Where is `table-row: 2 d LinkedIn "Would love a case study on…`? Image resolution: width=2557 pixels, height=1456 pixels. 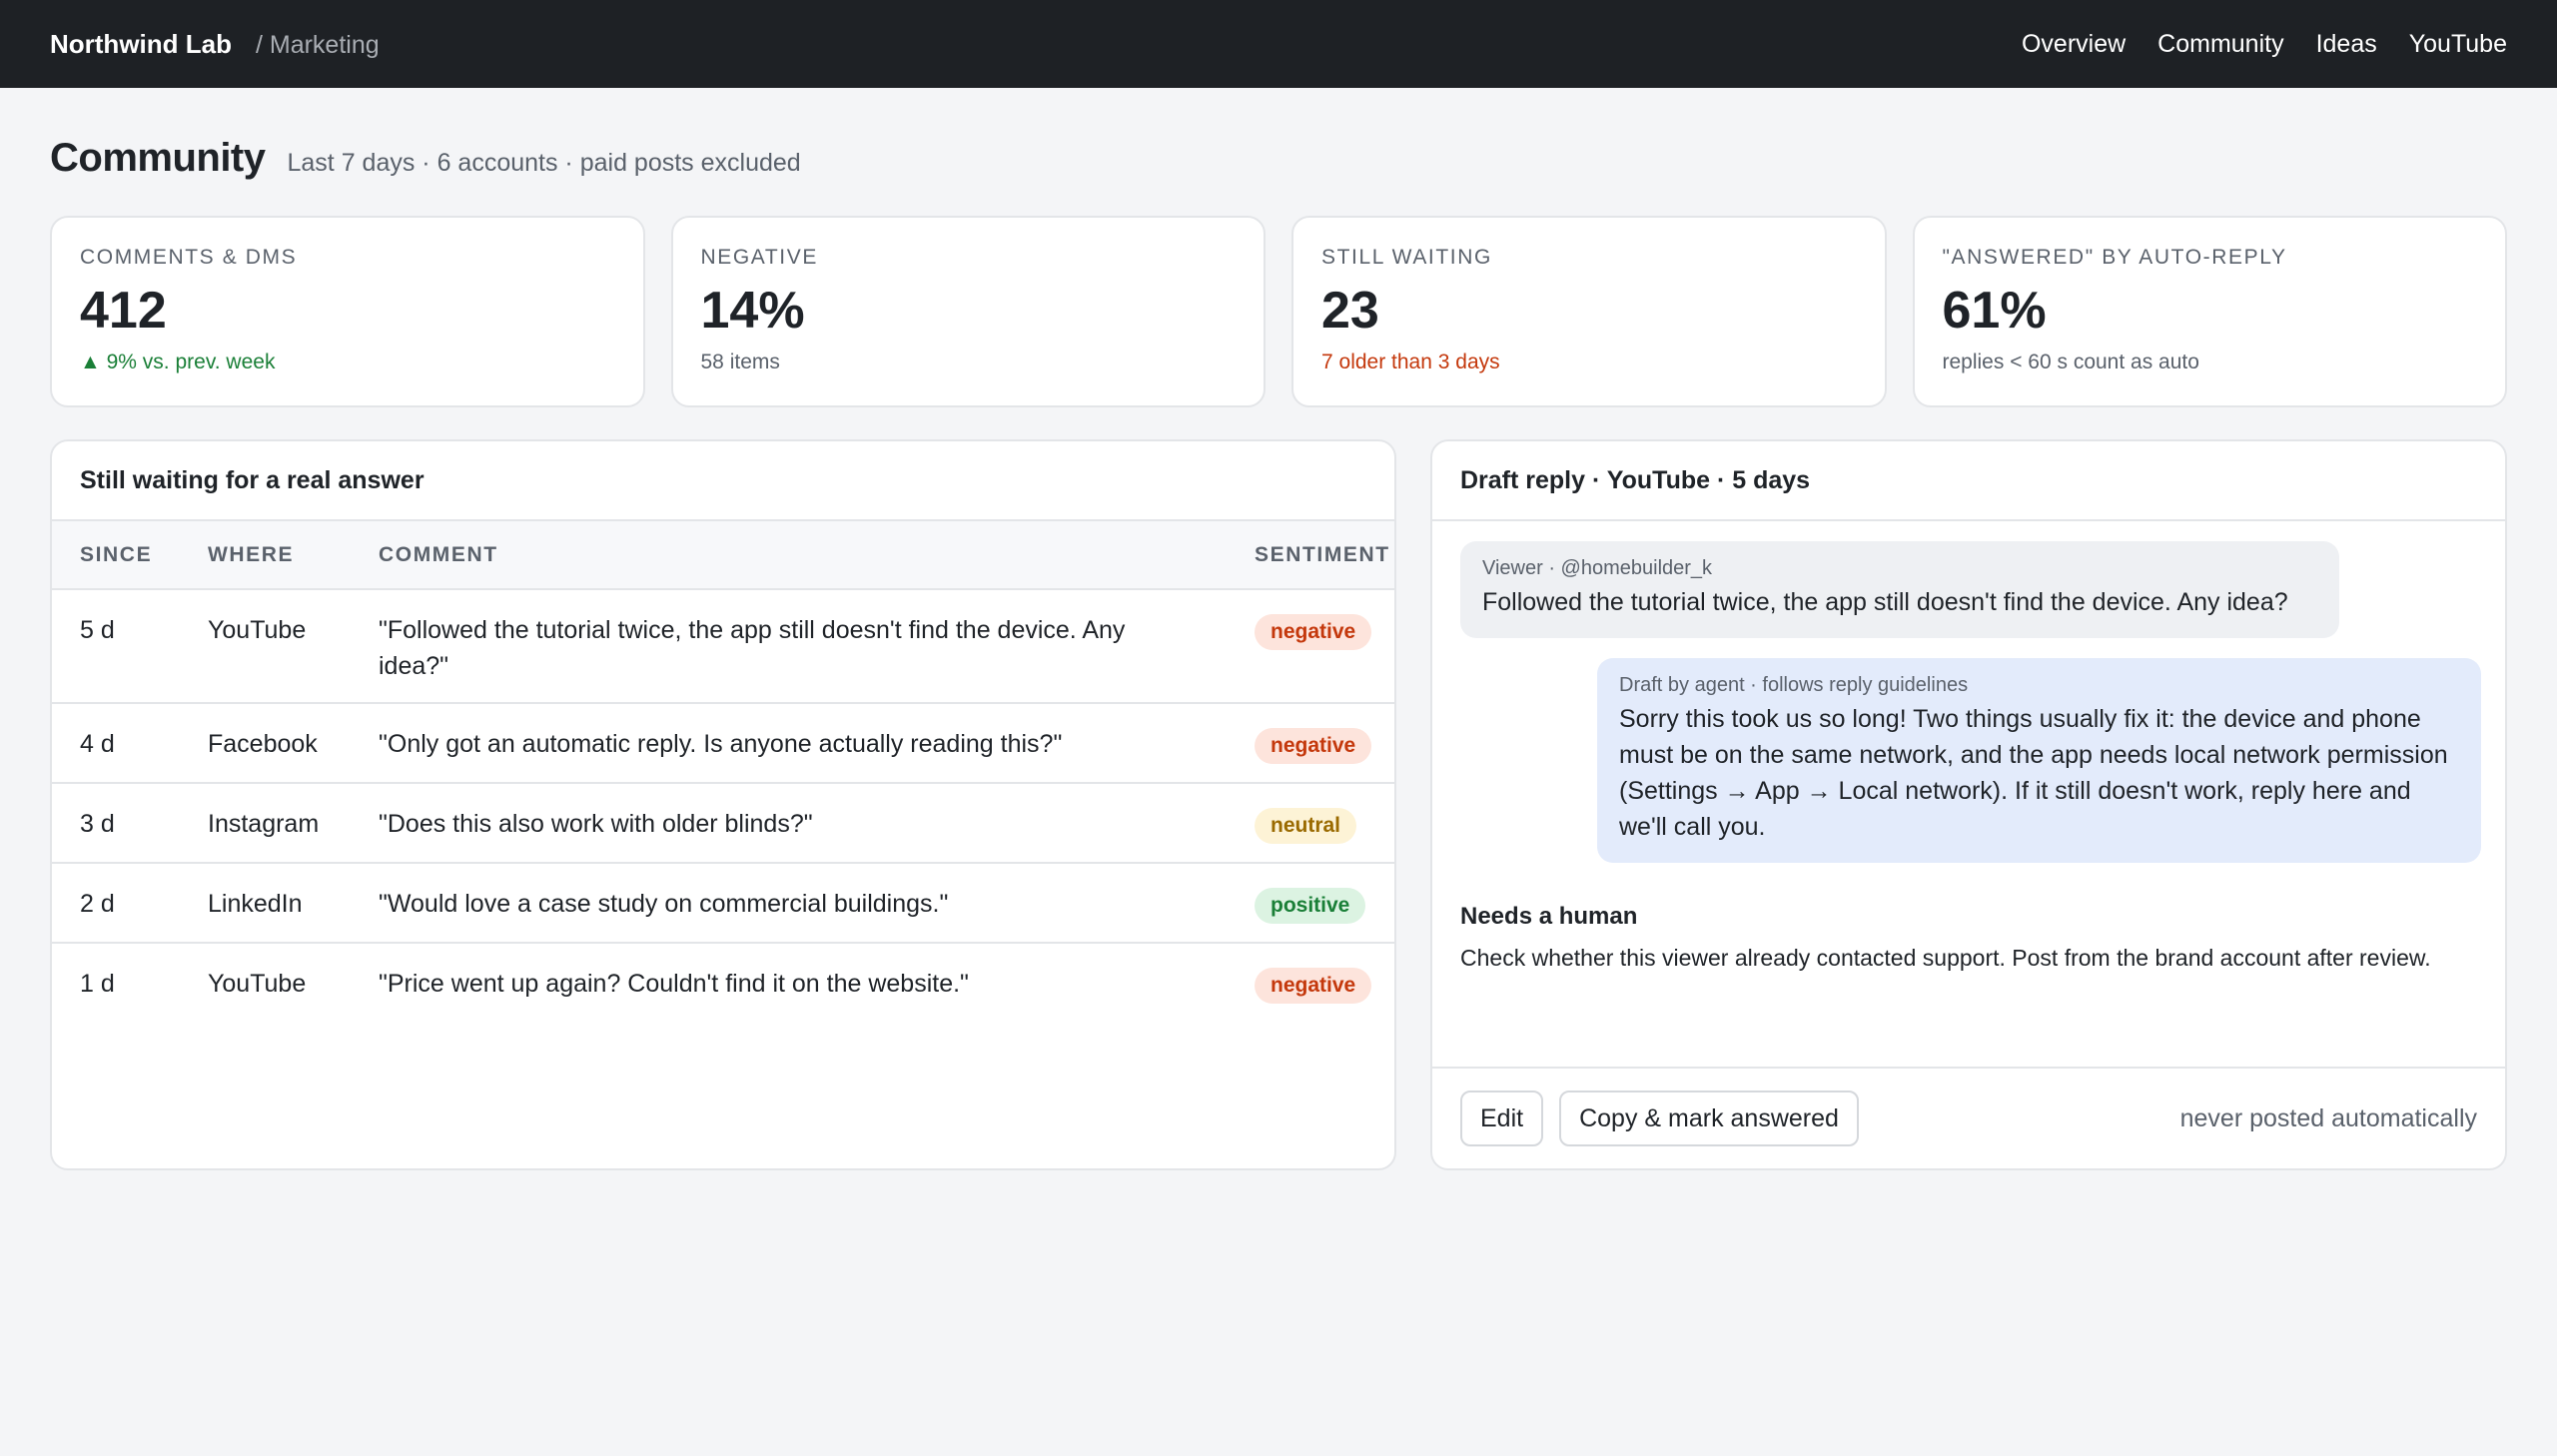
table-row: 2 d LinkedIn "Would love a case study on… is located at coordinates (723, 903).